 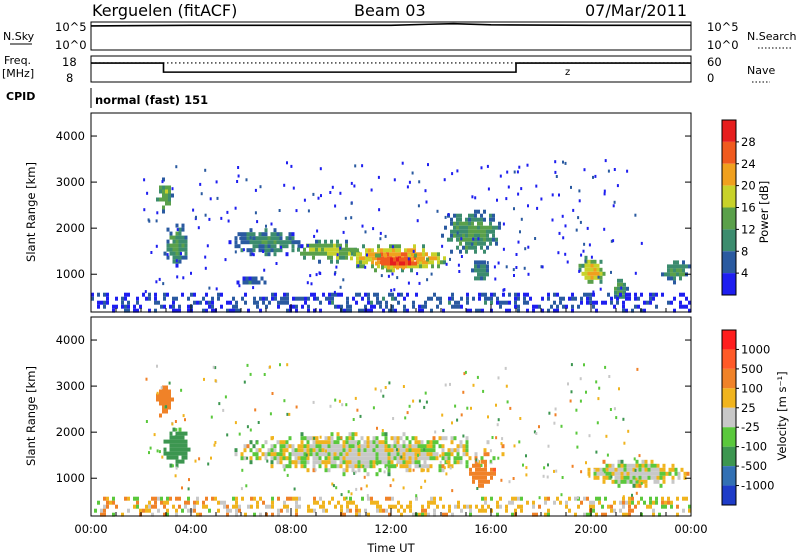 I want to click on colorbar-tick-label: 20, so click(x=748, y=186).